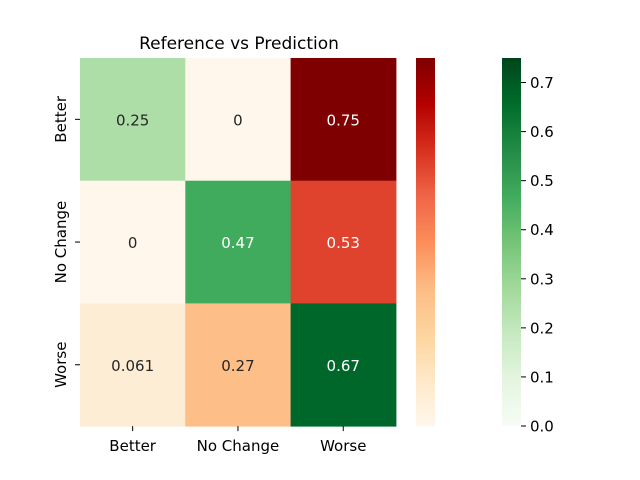  Describe the element at coordinates (61, 119) in the screenshot. I see `y-tick-label: Better` at that location.